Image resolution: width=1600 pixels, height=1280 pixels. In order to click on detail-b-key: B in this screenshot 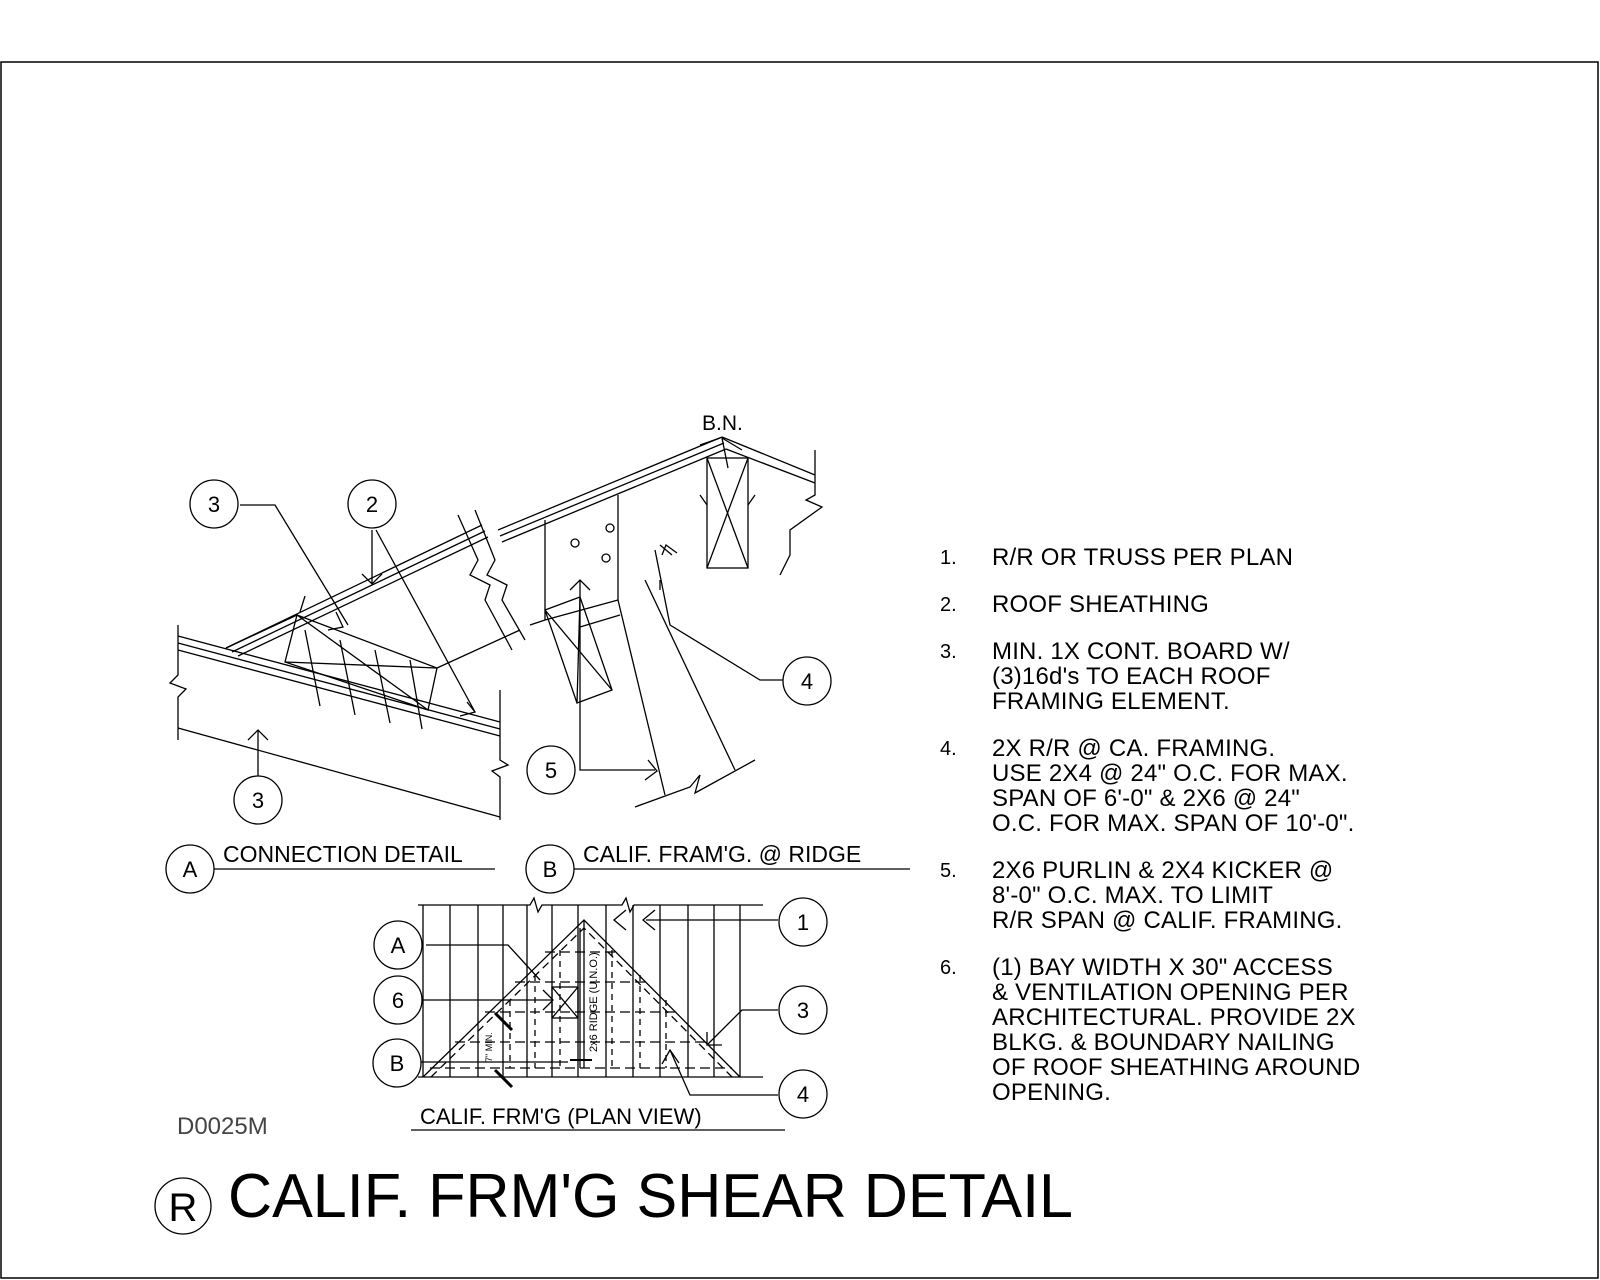, I will do `click(550, 869)`.